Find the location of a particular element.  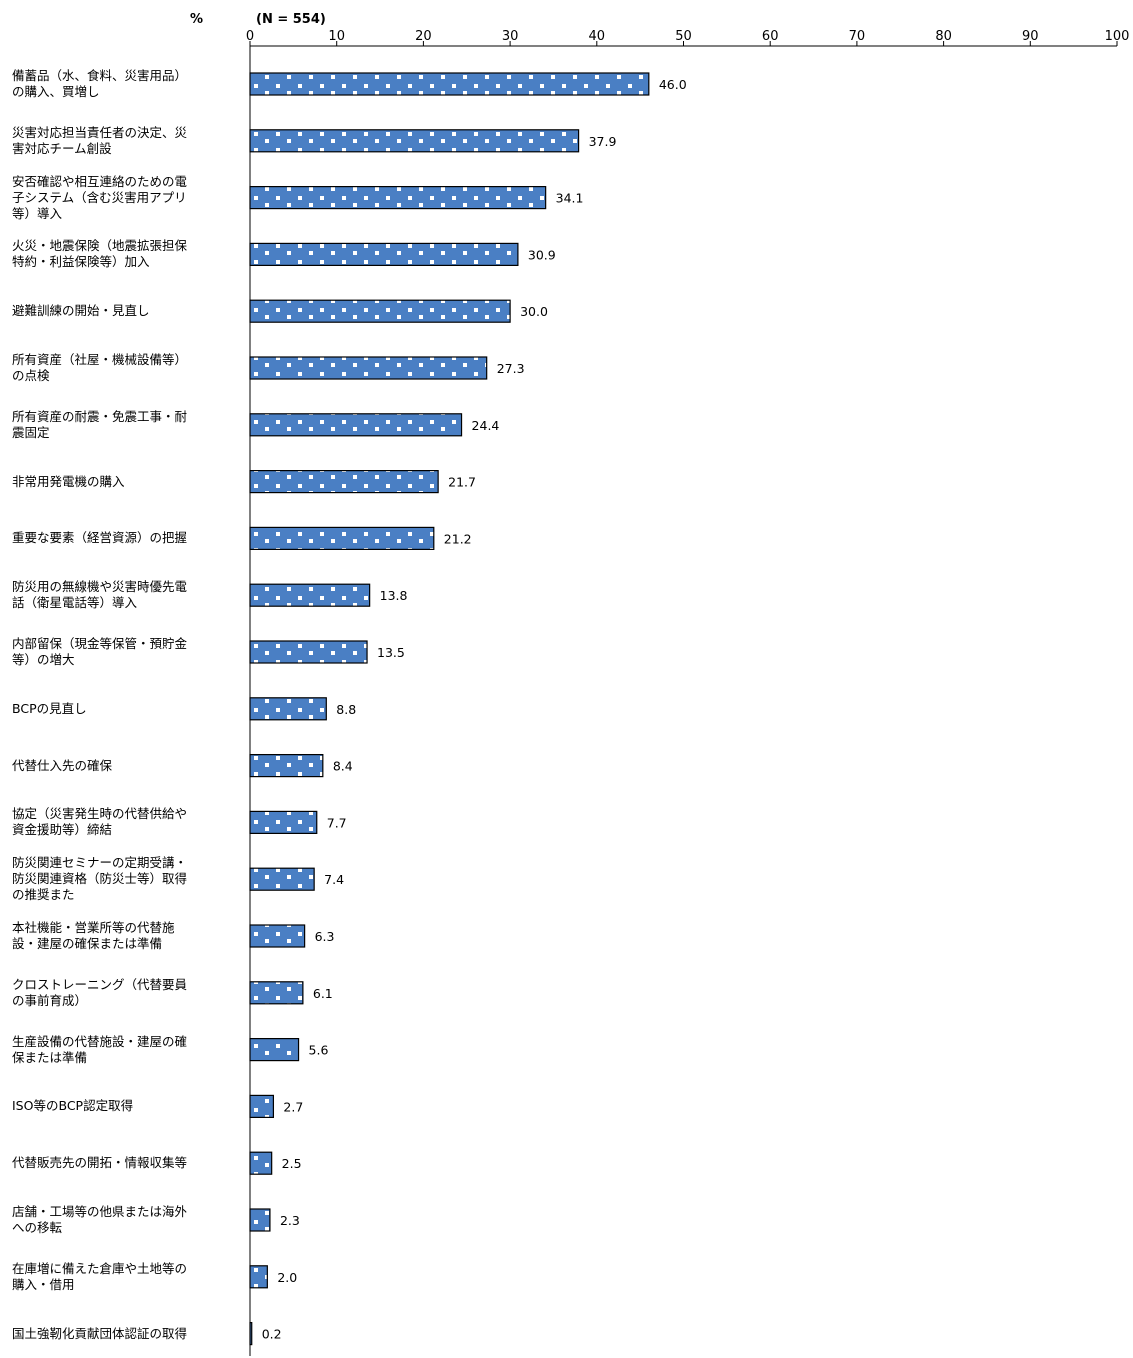

category-label: 災害対応担当責任者の決定、災害対応チーム創設 is located at coordinates (100, 140).